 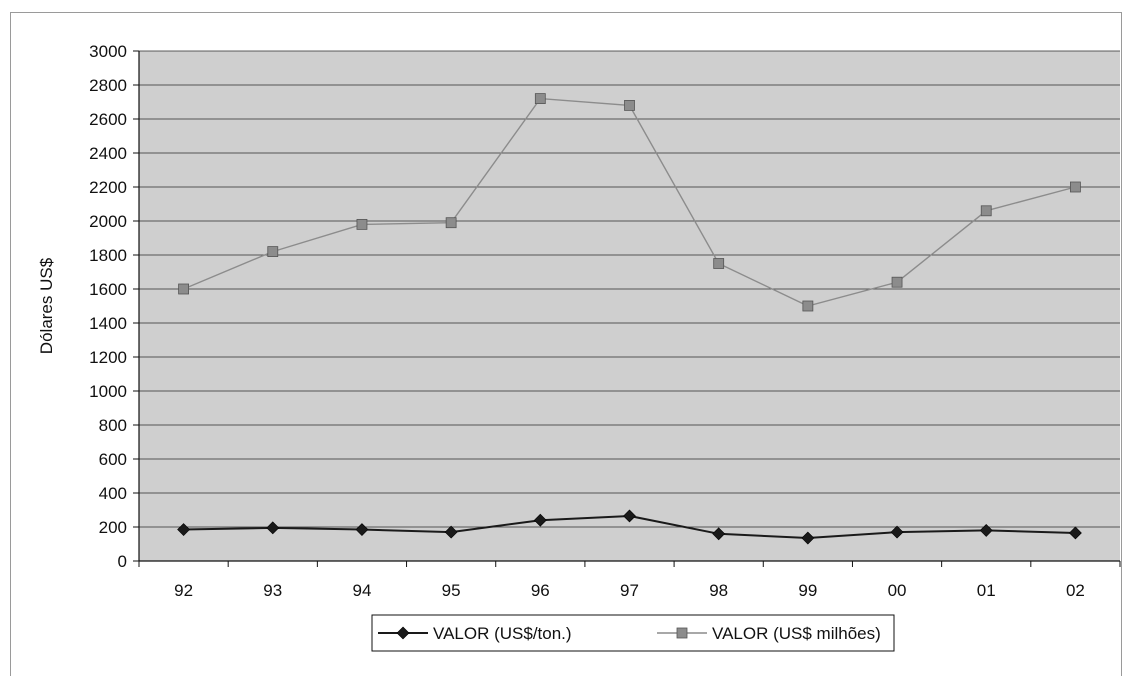 What do you see at coordinates (718, 590) in the screenshot?
I see `x-tick-label: 98` at bounding box center [718, 590].